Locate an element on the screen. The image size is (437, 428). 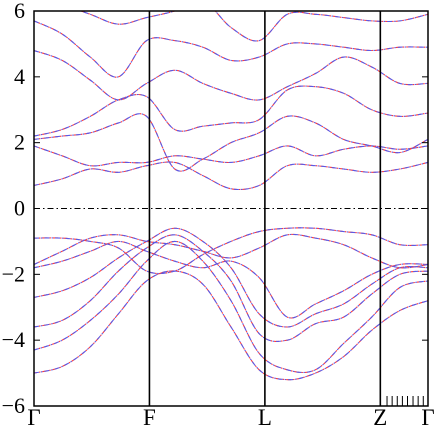
y-tick-label-0: −6 is located at coordinates (13, 405).